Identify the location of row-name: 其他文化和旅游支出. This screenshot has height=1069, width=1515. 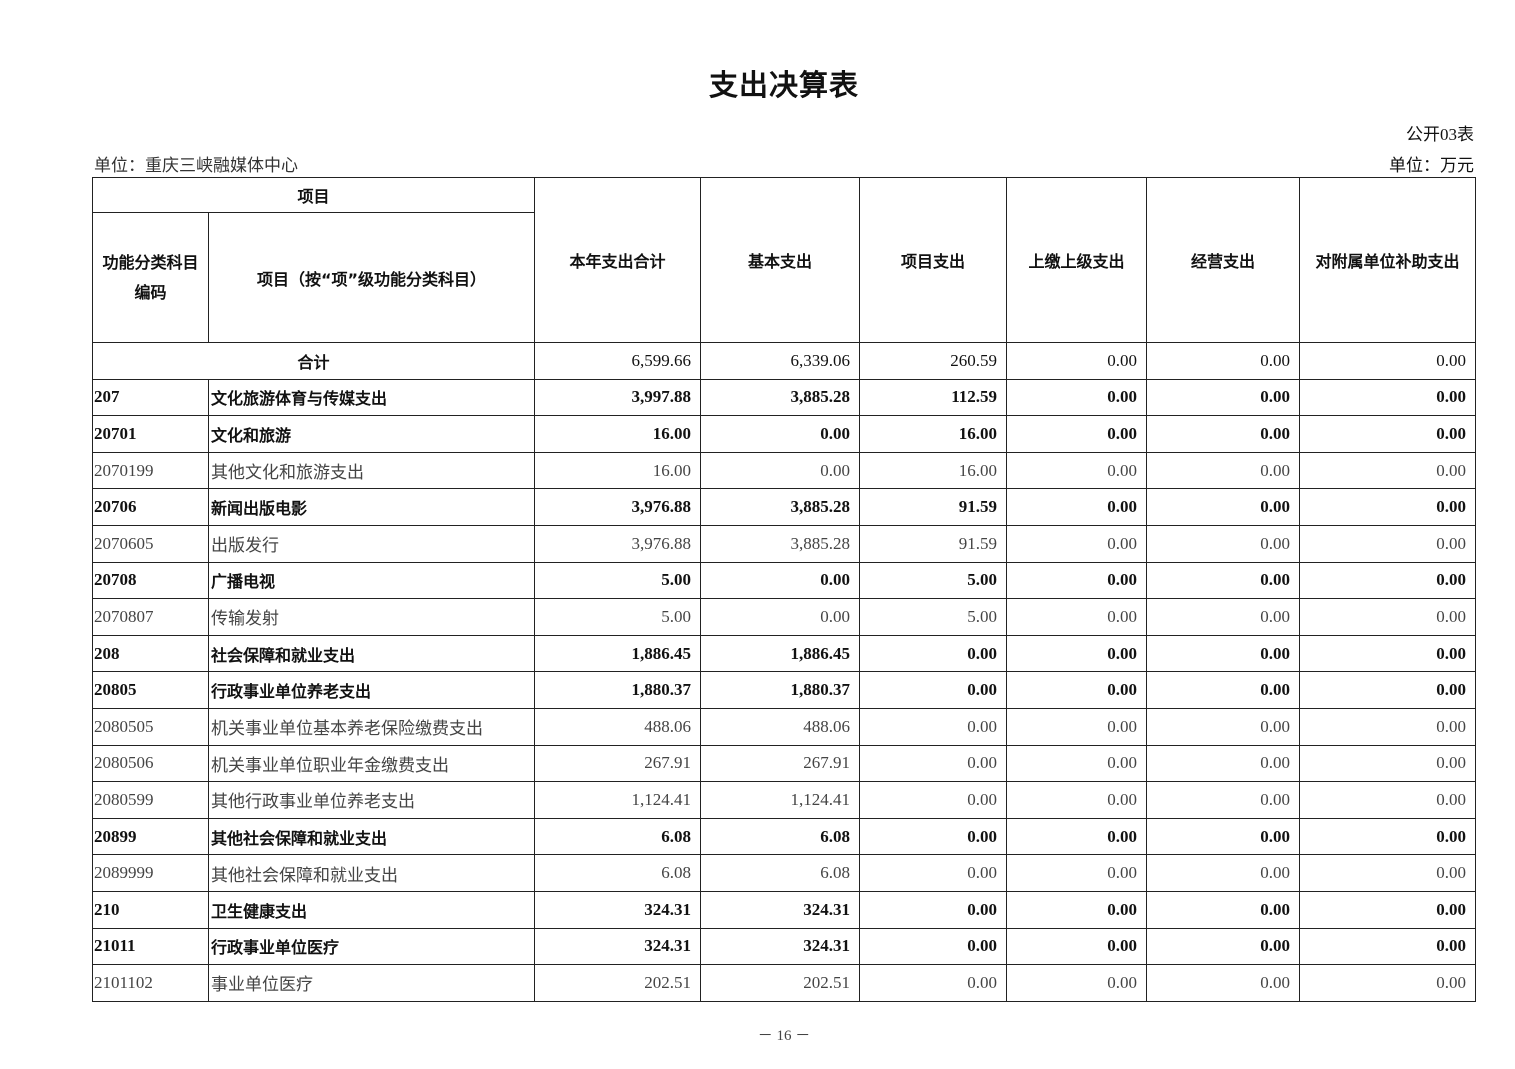
(371, 470).